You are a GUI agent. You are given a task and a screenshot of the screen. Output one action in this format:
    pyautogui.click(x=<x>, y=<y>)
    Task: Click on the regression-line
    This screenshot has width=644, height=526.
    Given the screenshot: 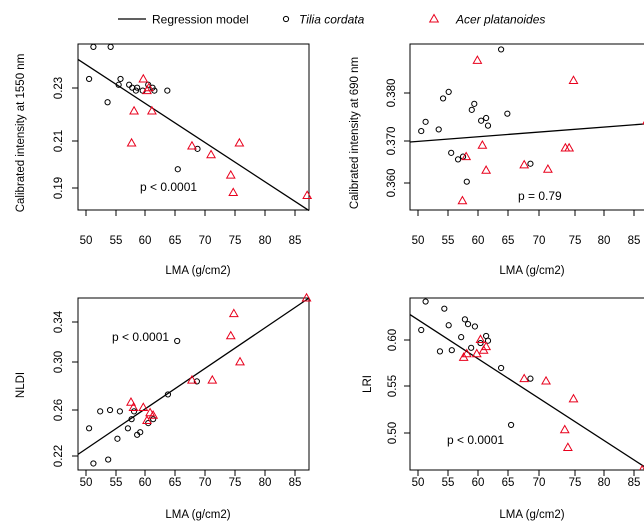 What is the action you would take?
    pyautogui.click(x=527, y=133)
    